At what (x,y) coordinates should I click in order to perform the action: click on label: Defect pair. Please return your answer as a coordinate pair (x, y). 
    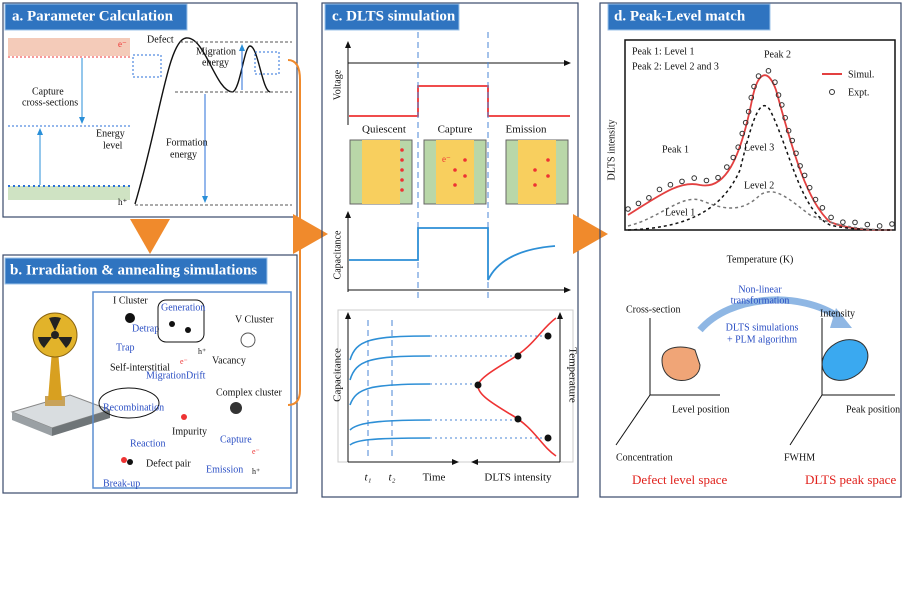
    Looking at the image, I should click on (168, 463).